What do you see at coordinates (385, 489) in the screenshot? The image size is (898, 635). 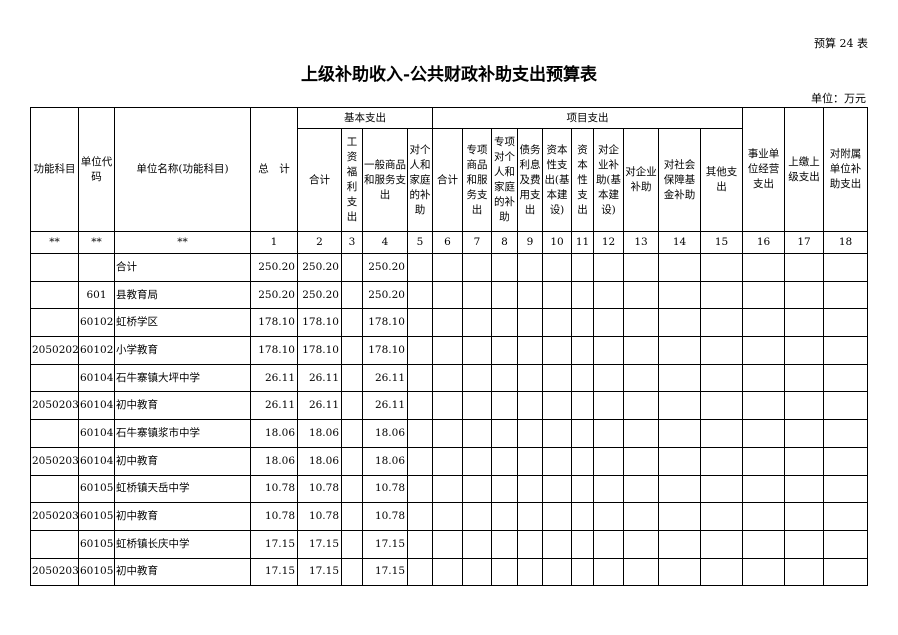 I see `cell-basic-general: 10.78` at bounding box center [385, 489].